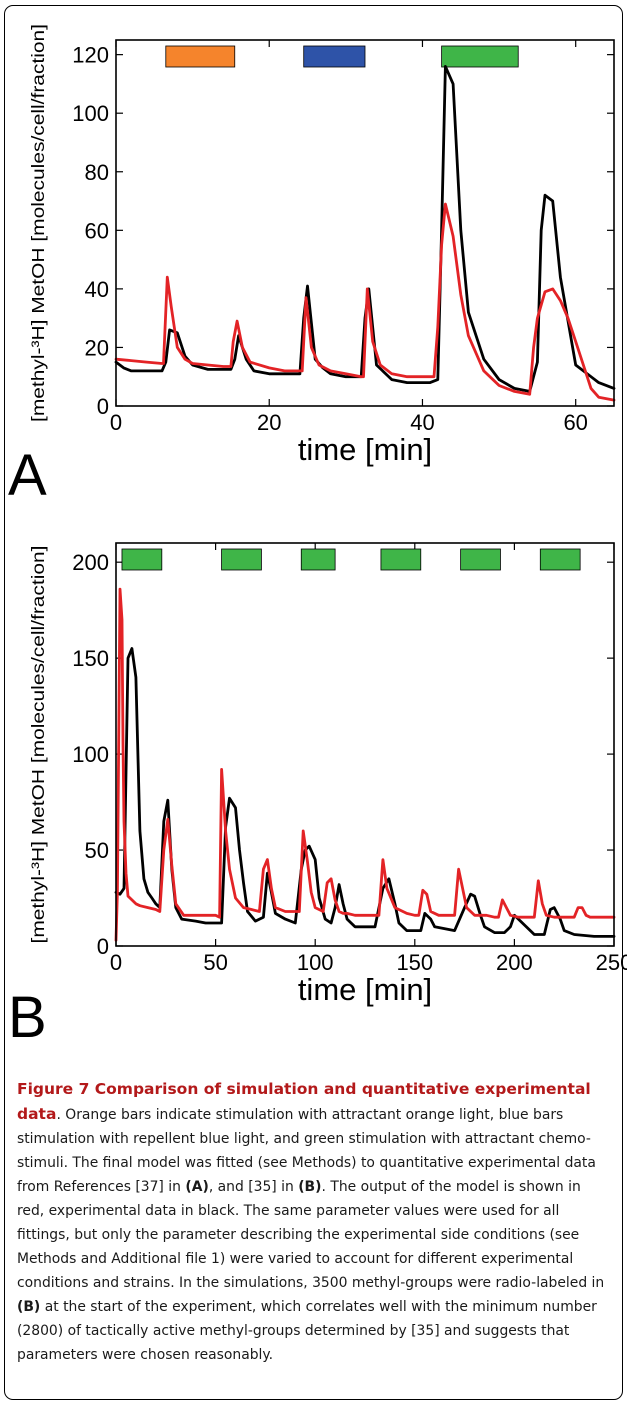  What do you see at coordinates (197, 1187) in the screenshot?
I see `caption-panel-ref: (A)` at bounding box center [197, 1187].